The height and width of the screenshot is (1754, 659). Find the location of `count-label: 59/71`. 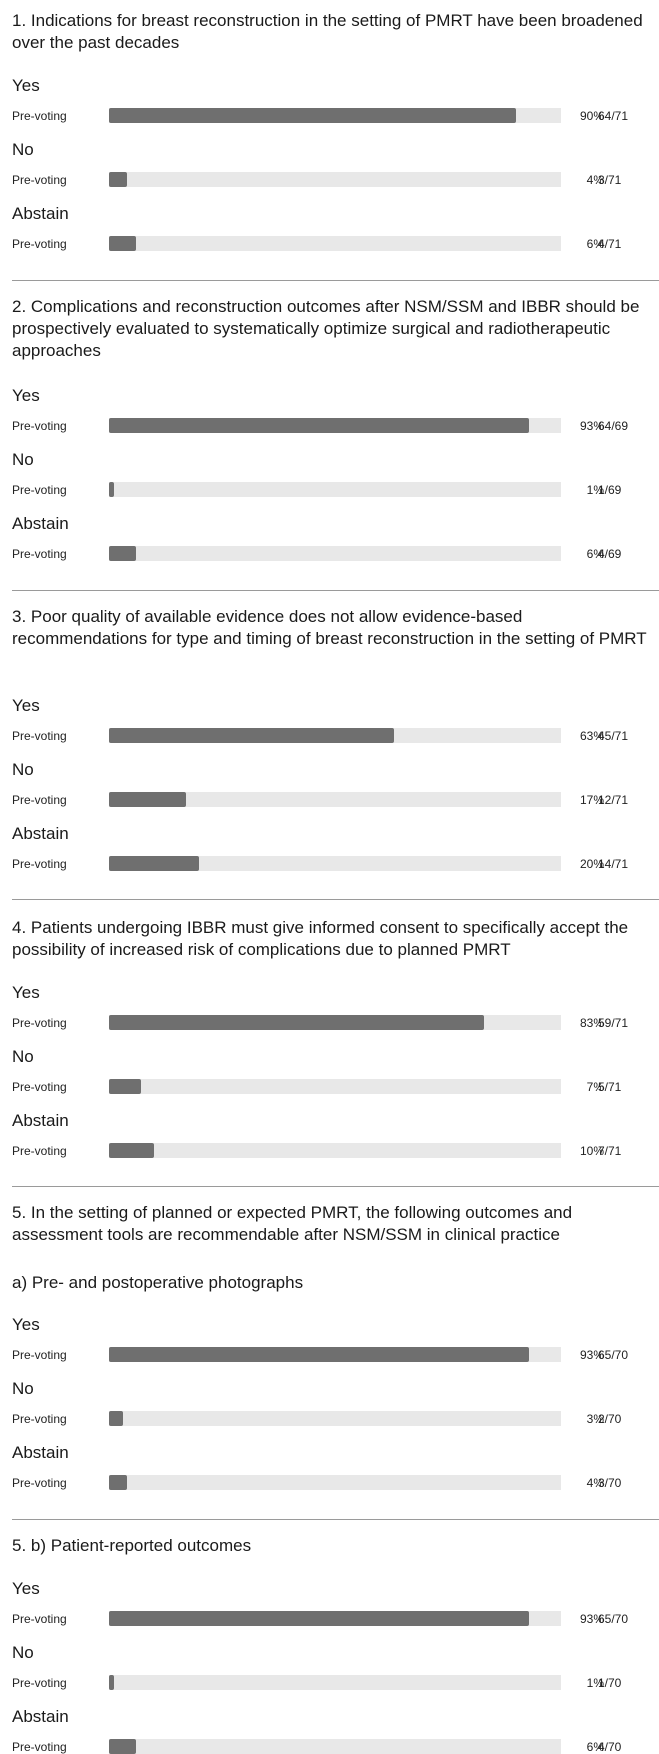

count-label: 59/71 is located at coordinates (613, 1023).